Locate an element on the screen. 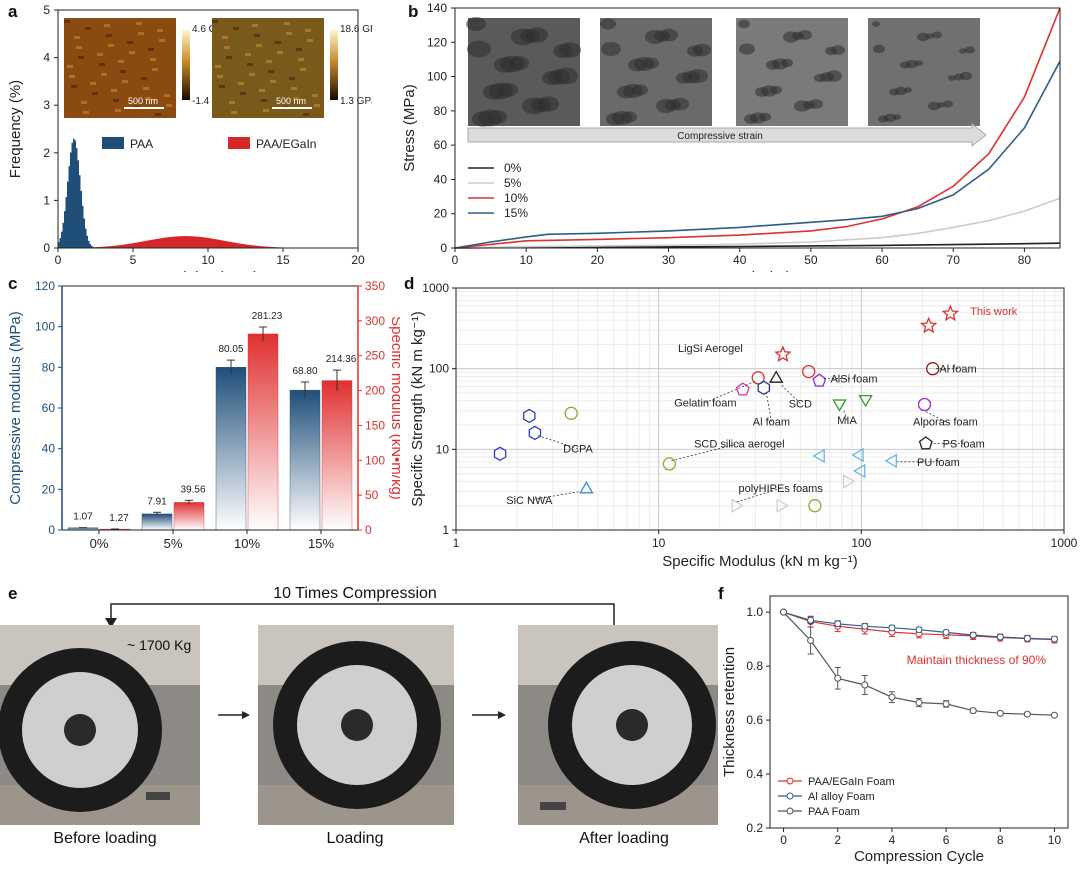  strain-arrow is located at coordinates (727, 135).